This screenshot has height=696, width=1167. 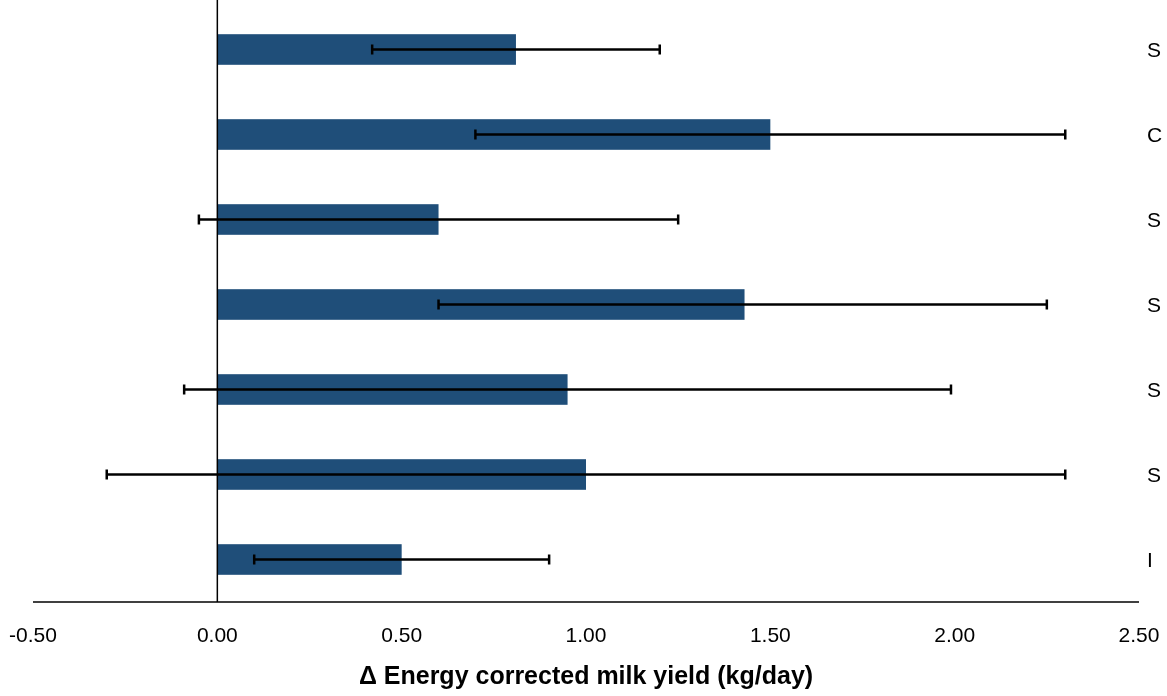 I want to click on x-tick-label: 2.50, so click(x=1139, y=634).